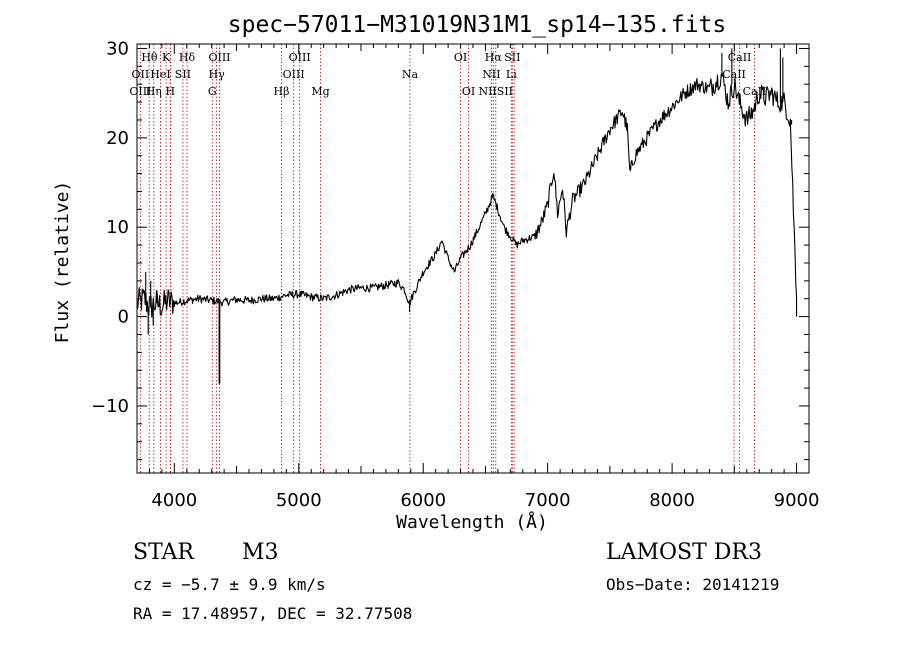 The height and width of the screenshot is (649, 900). What do you see at coordinates (494, 57) in the screenshot?
I see `line-label-6: Hα` at bounding box center [494, 57].